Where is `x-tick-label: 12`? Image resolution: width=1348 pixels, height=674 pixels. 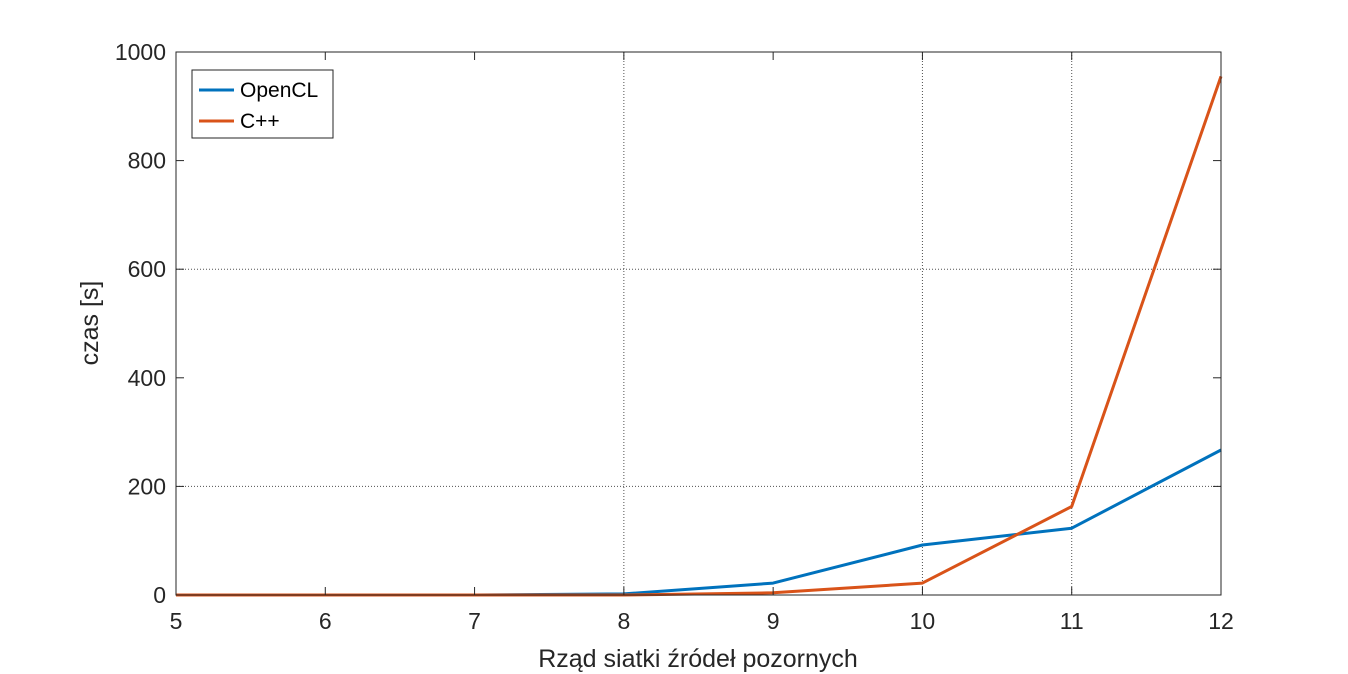 x-tick-label: 12 is located at coordinates (1221, 621).